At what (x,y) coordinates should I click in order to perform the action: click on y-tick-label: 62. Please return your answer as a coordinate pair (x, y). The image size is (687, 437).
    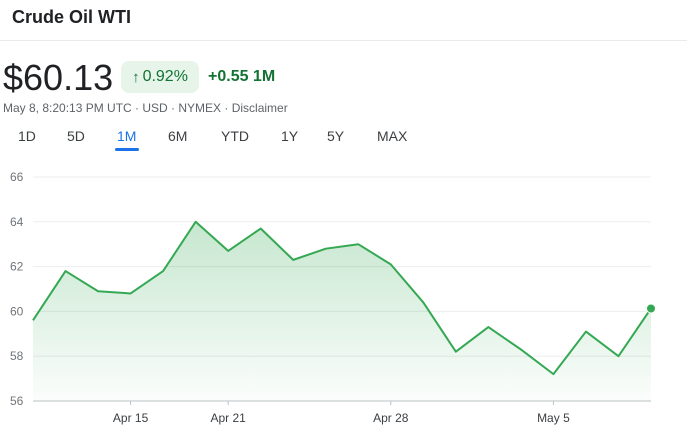
    Looking at the image, I should click on (17, 267).